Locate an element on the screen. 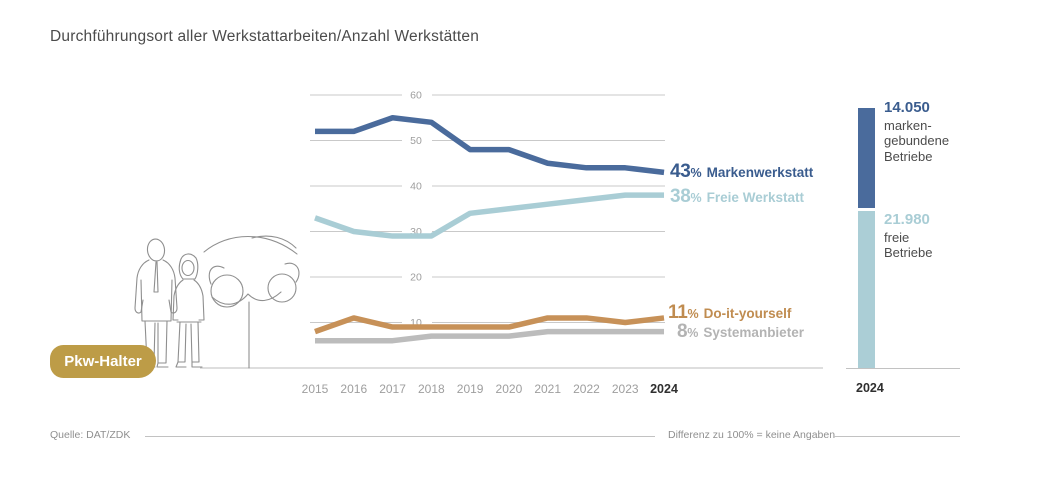 The image size is (1046, 482). svg-text: 10 is located at coordinates (416, 323).